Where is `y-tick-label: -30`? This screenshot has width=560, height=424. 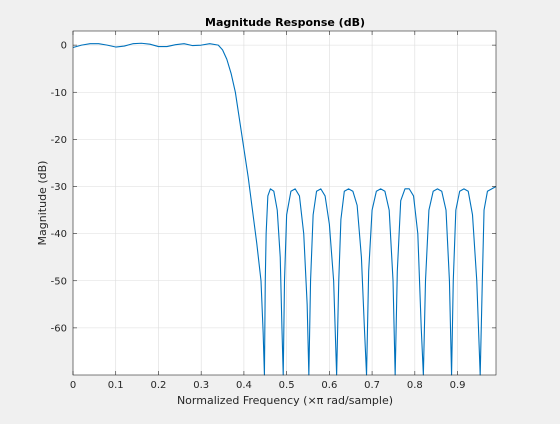 y-tick-label: -30 is located at coordinates (59, 187).